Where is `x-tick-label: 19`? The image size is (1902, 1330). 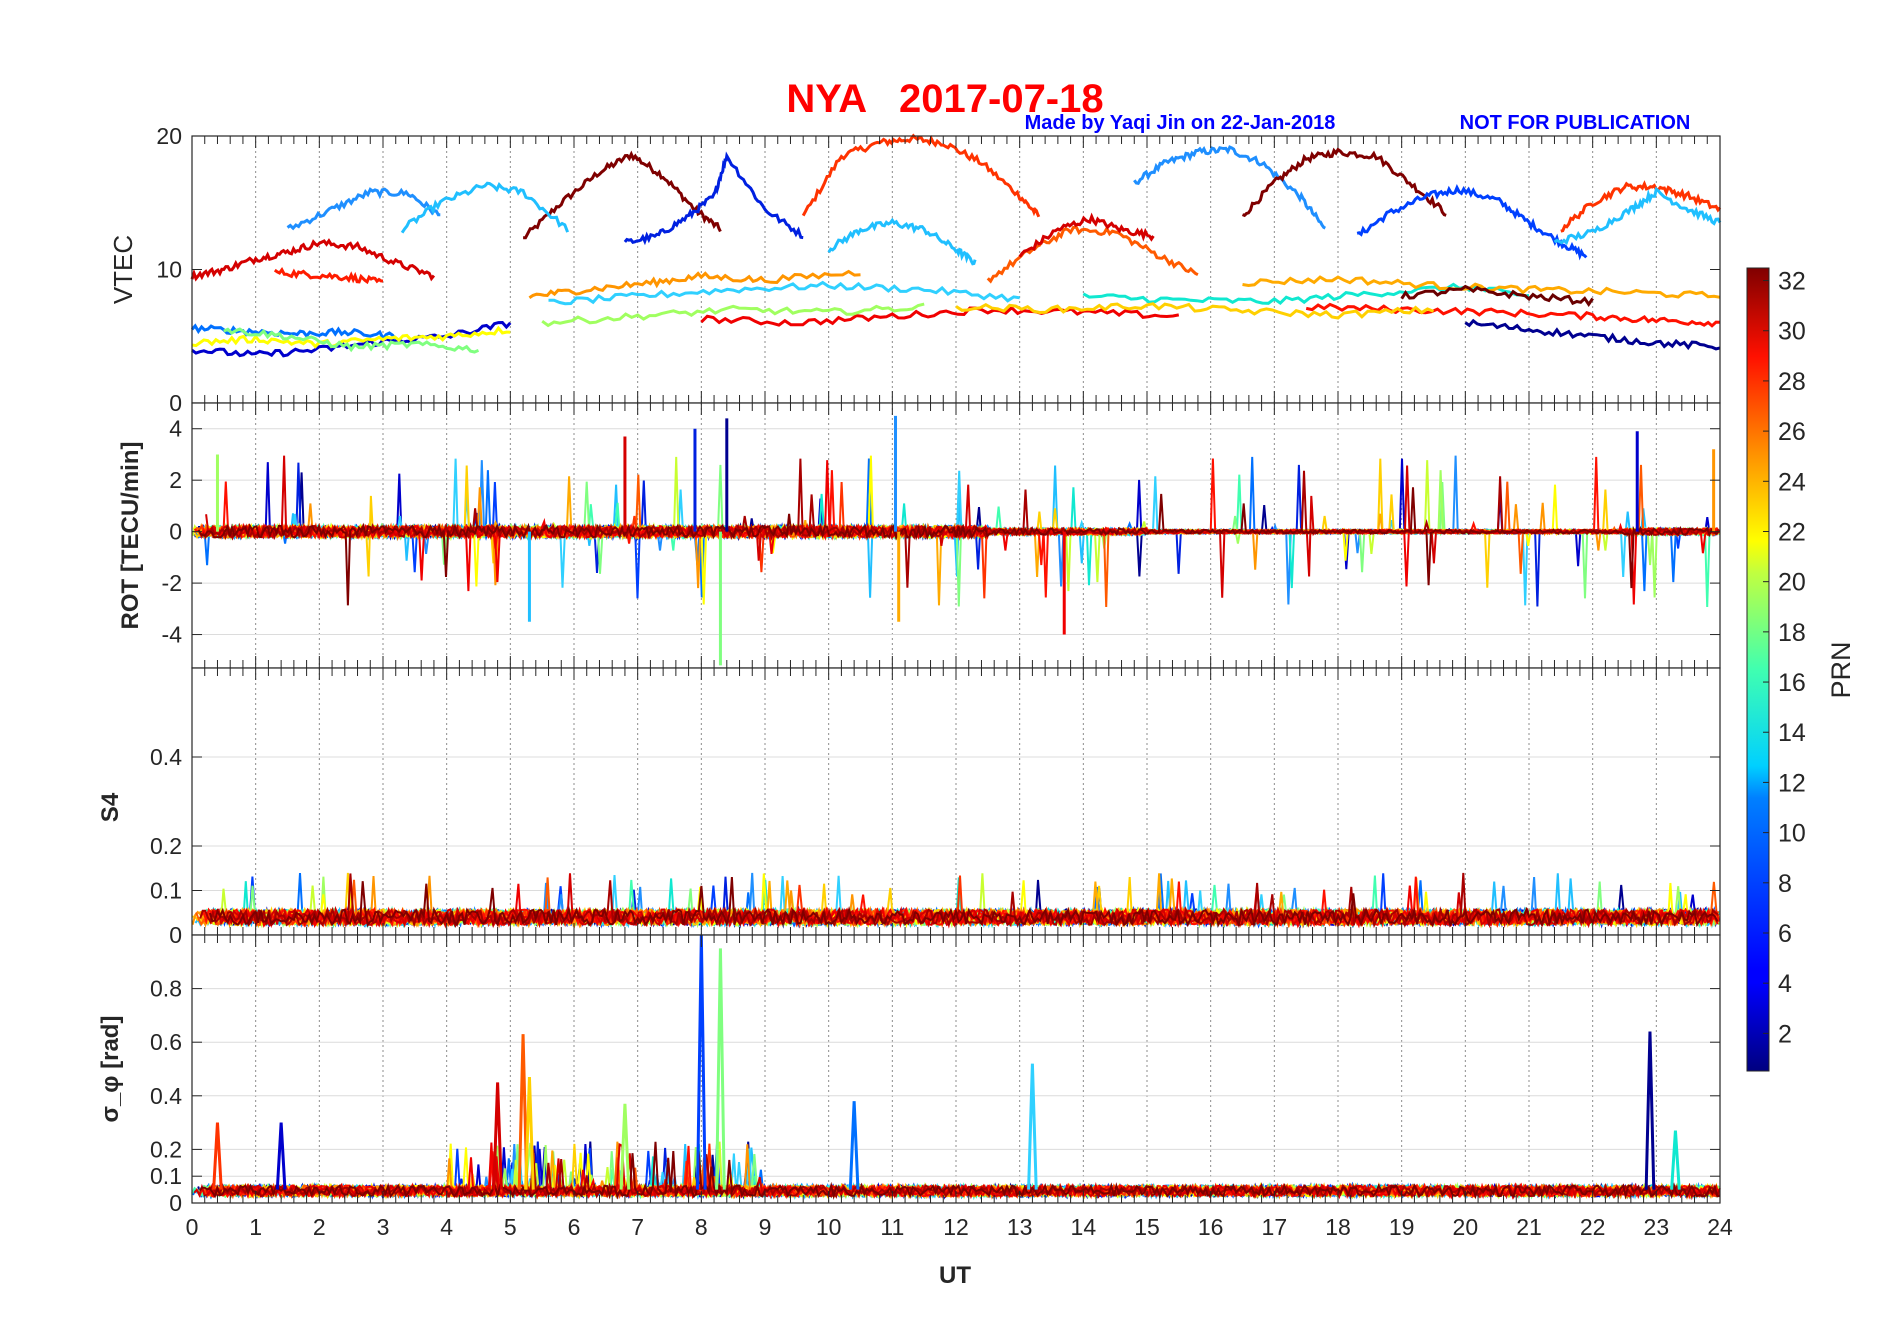
x-tick-label: 19 is located at coordinates (1402, 1227).